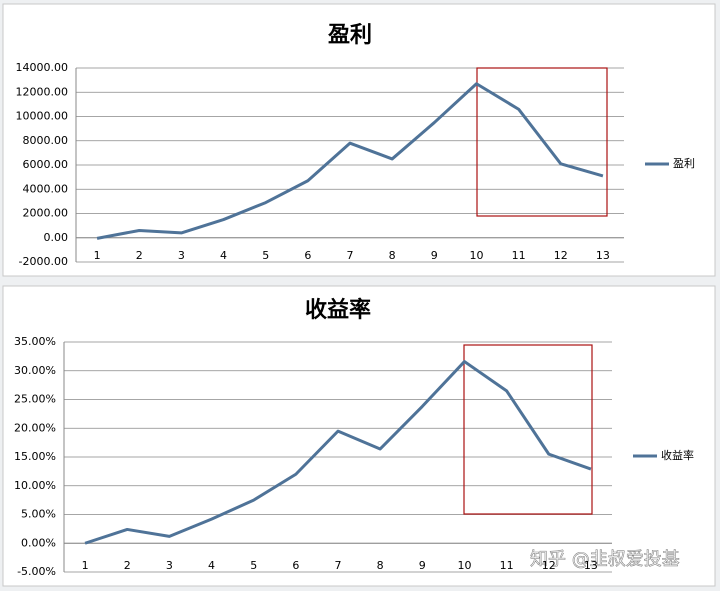 This screenshot has height=591, width=720. I want to click on y-tick-label: 5.00%, so click(38, 514).